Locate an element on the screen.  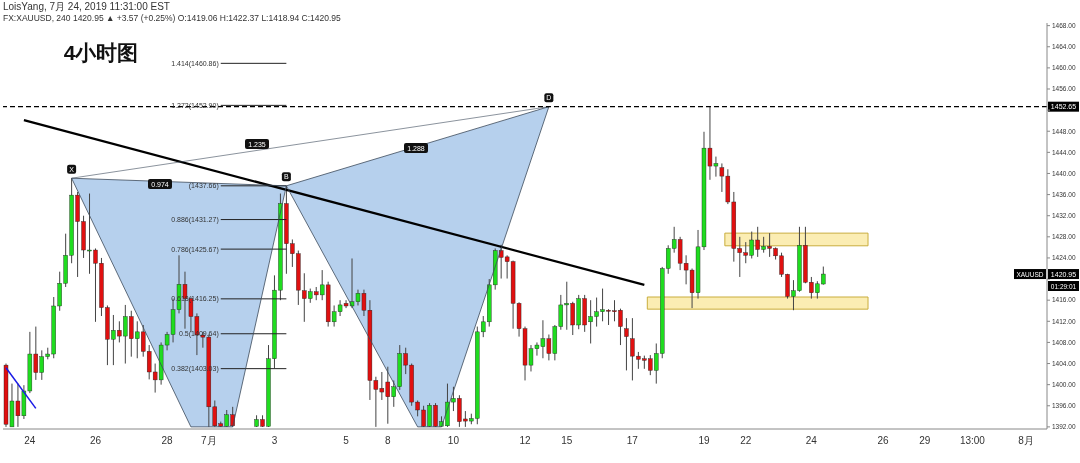
x-tick-label: 8月 is located at coordinates (1026, 441).